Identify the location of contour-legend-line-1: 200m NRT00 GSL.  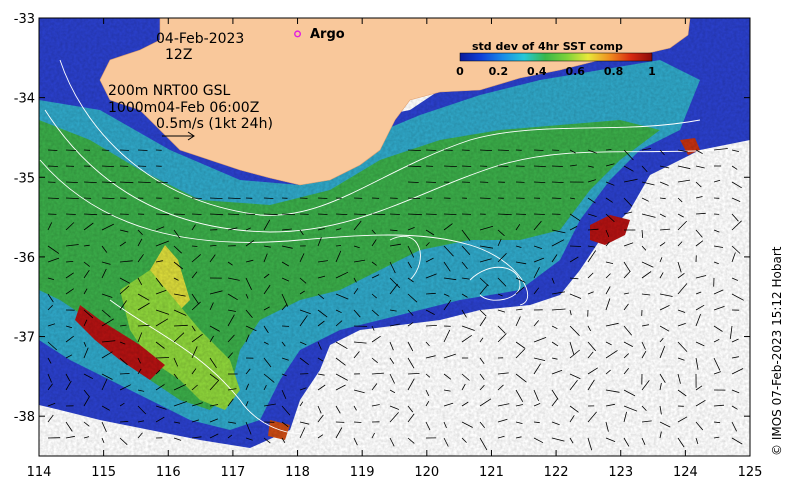
(169, 91).